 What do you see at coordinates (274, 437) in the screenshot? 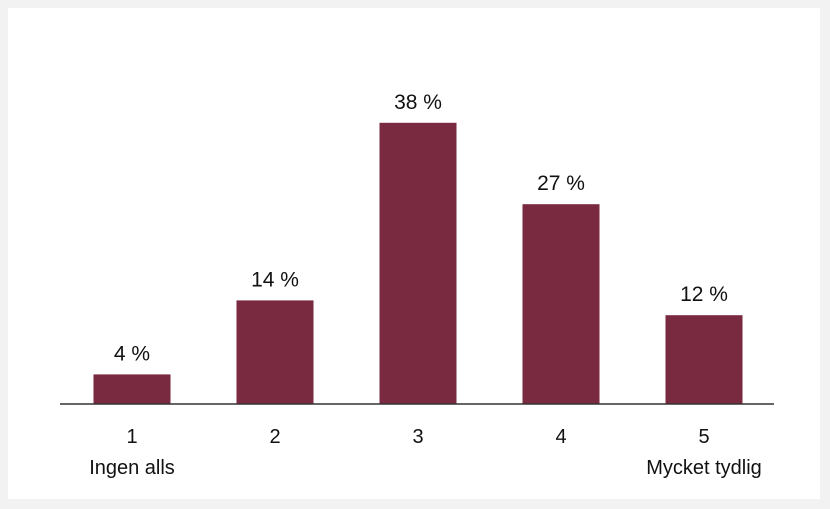
I see `tick-label-2: 2` at bounding box center [274, 437].